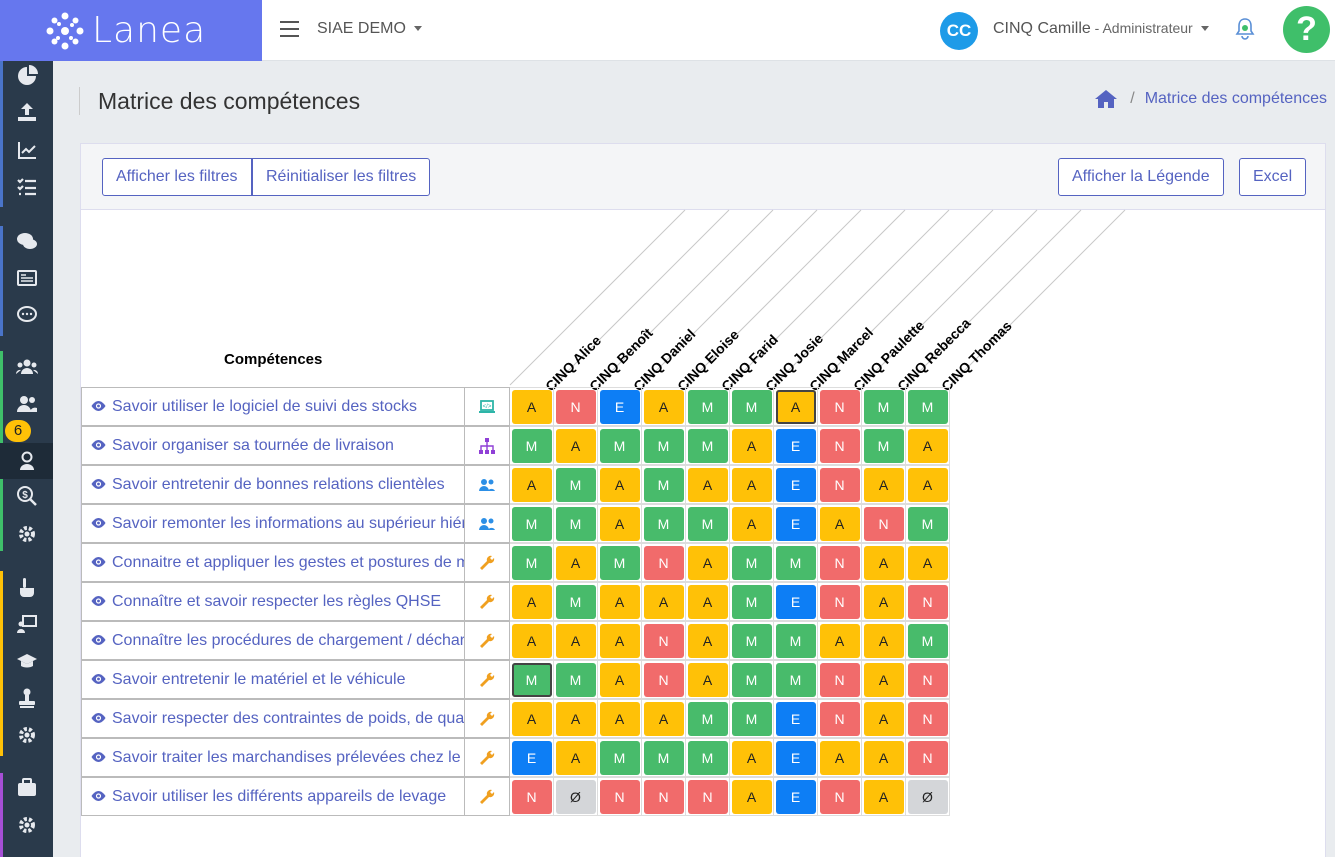 This screenshot has height=857, width=1335. What do you see at coordinates (26, 735) in the screenshot?
I see `sidebar-item-settings` at bounding box center [26, 735].